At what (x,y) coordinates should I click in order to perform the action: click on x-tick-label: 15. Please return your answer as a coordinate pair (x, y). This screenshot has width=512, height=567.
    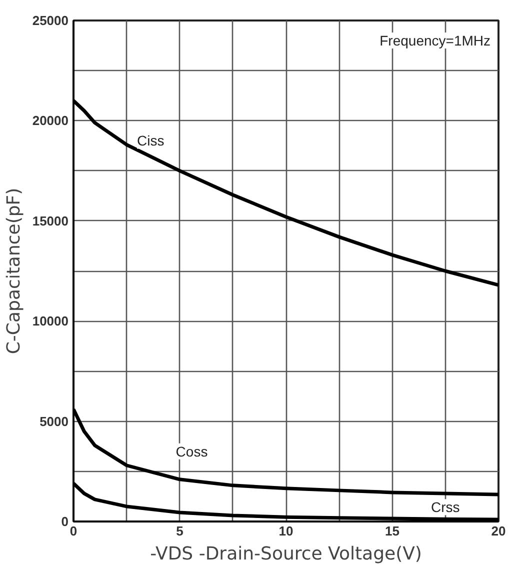
    Looking at the image, I should click on (392, 531).